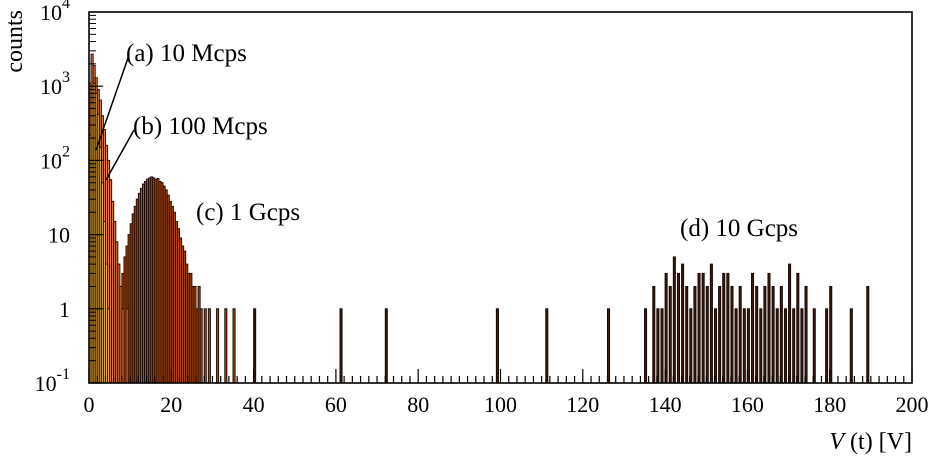 The height and width of the screenshot is (457, 938). I want to click on x-tick-label: 200, so click(912, 404).